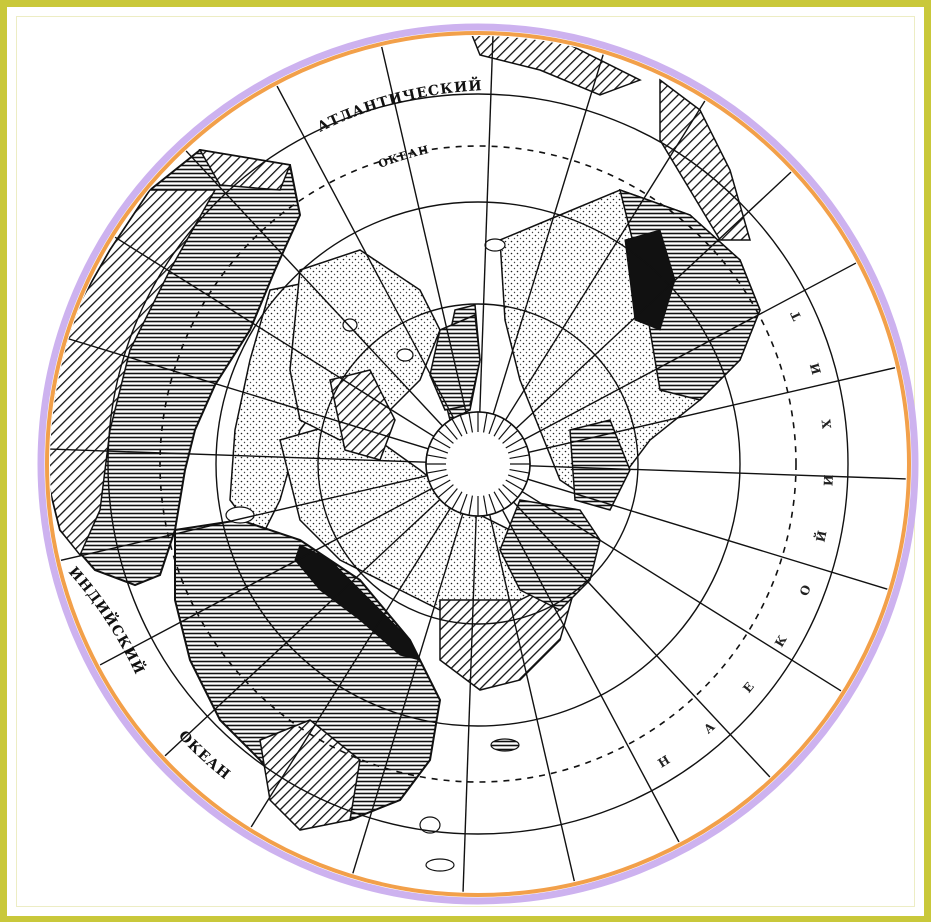 The height and width of the screenshot is (922, 931). Describe the element at coordinates (310, 775) in the screenshot. I see `land-indochina` at that location.